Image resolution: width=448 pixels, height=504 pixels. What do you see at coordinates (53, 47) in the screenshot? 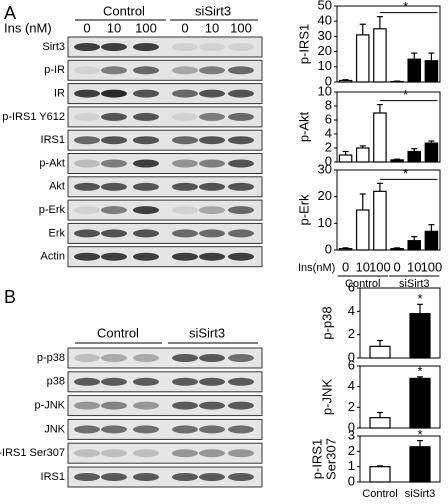
I see `row-label: Sirt3` at bounding box center [53, 47].